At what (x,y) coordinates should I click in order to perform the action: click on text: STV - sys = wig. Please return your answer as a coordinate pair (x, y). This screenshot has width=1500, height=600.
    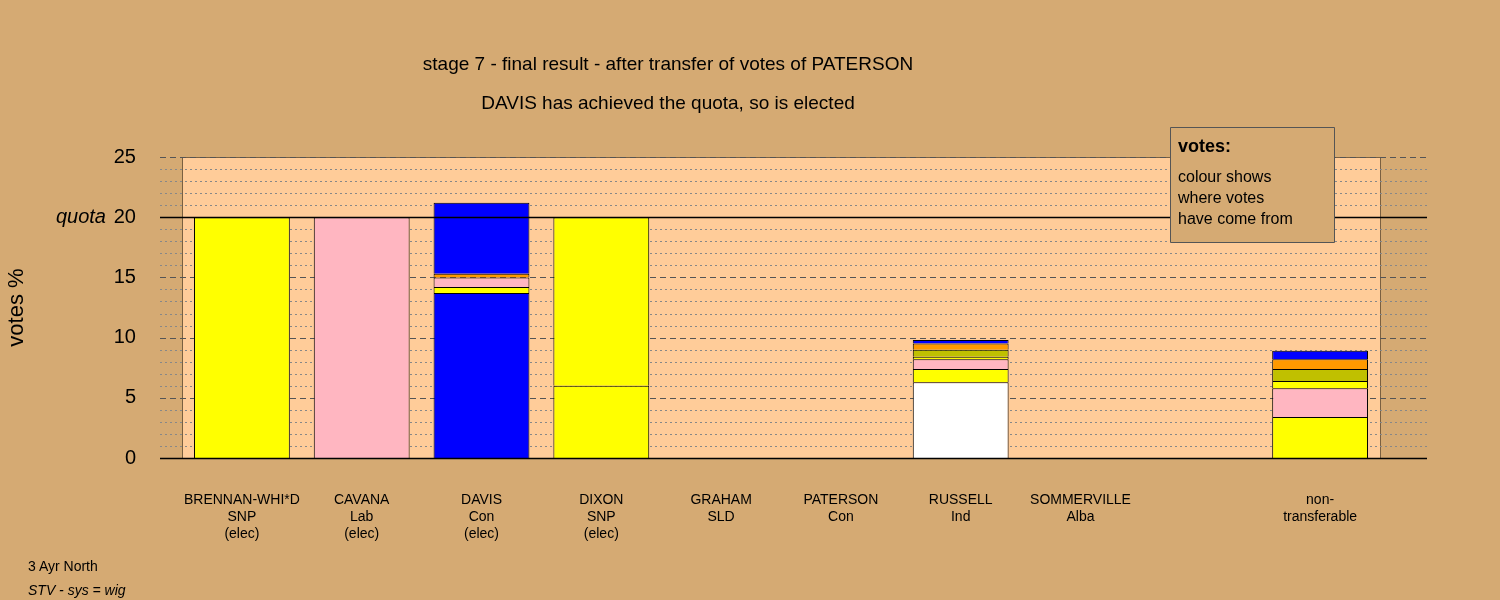
    Looking at the image, I should click on (77, 589).